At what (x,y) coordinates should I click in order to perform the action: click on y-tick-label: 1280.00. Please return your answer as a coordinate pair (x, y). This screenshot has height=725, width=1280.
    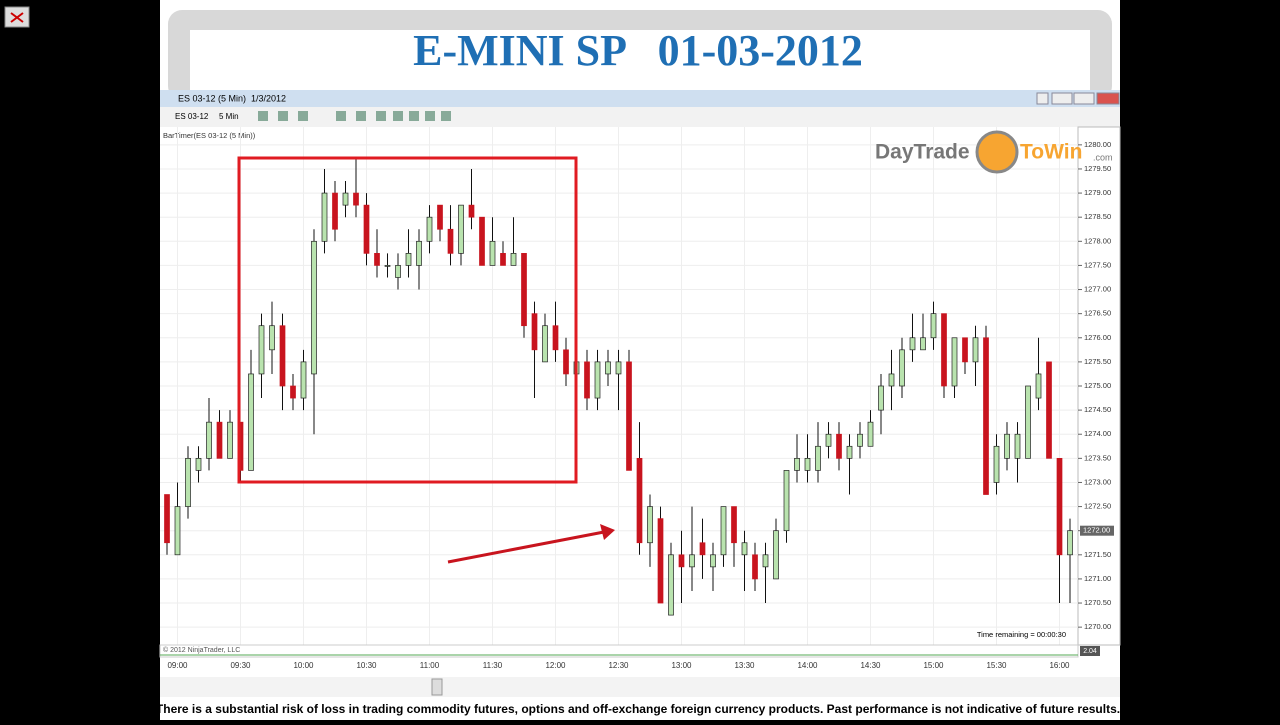
    Looking at the image, I should click on (1097, 144).